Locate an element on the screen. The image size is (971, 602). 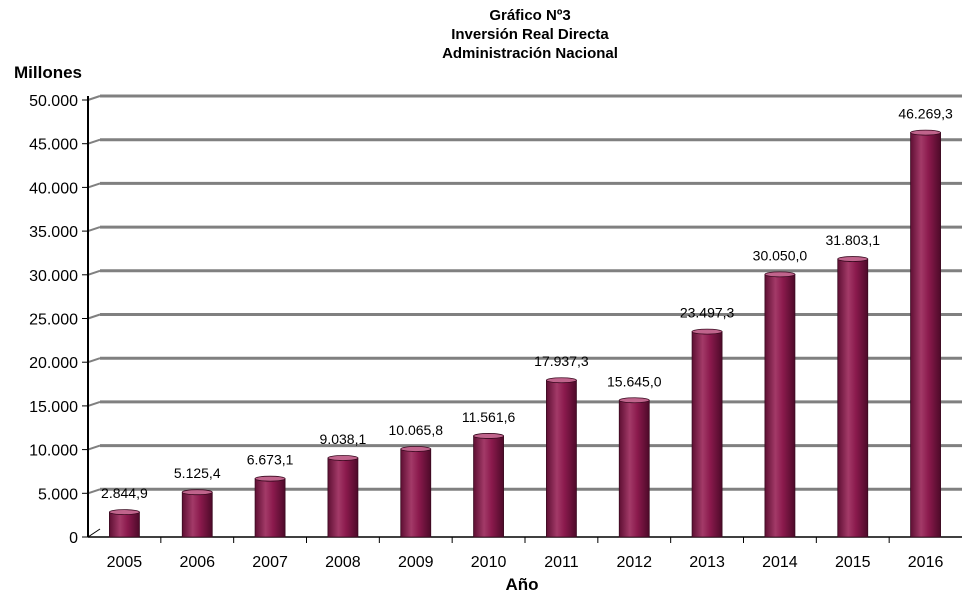
x-tick-label: 2008 is located at coordinates (343, 562).